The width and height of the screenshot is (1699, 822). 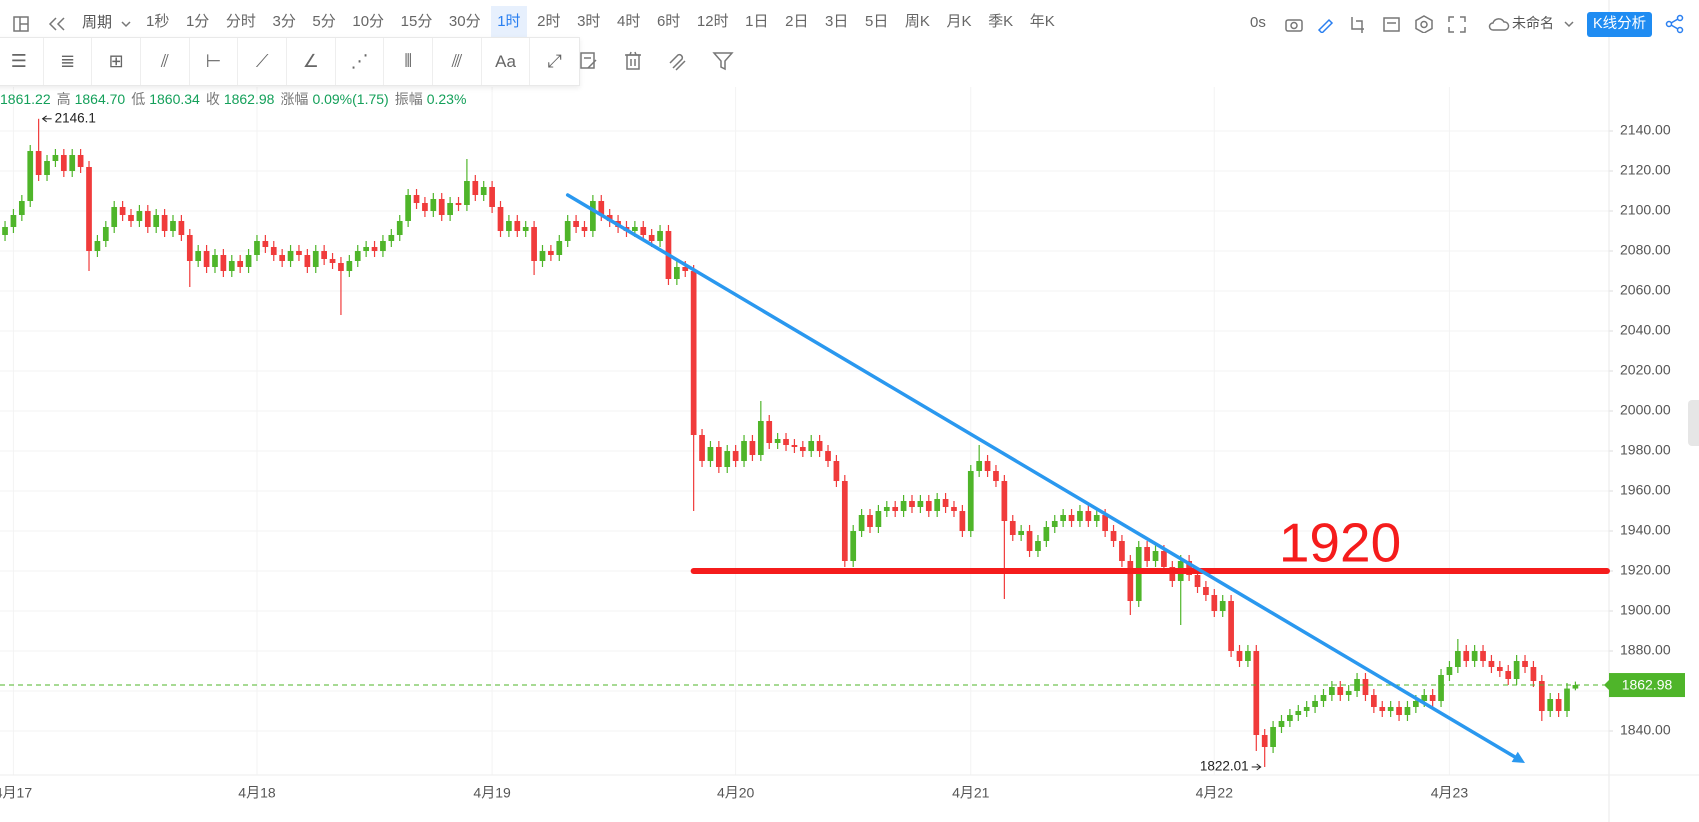 I want to click on analysis-button: K线分析, so click(x=1620, y=24).